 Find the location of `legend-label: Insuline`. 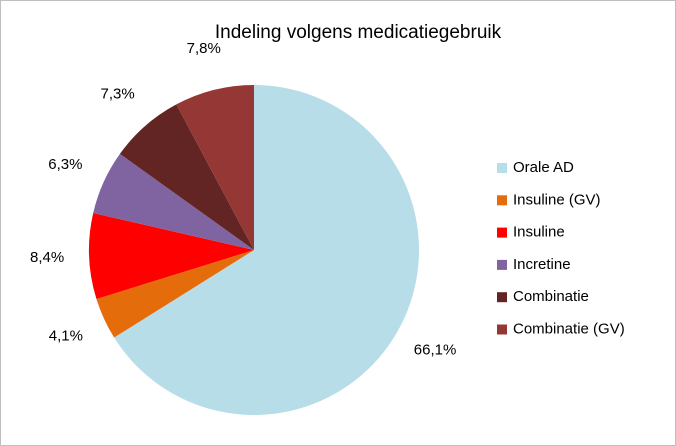

legend-label: Insuline is located at coordinates (539, 232).